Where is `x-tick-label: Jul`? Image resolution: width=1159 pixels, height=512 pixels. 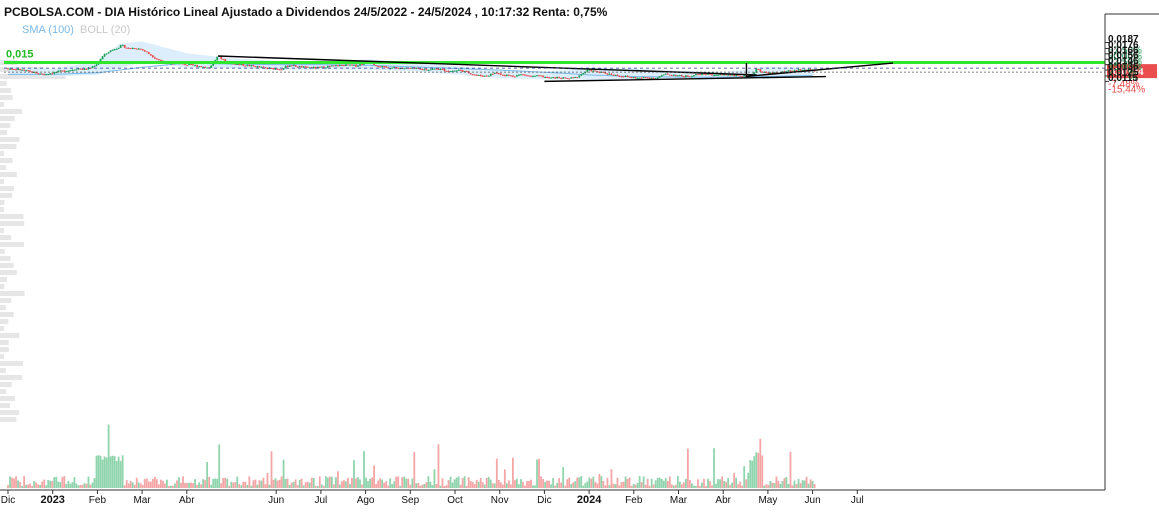 x-tick-label: Jul is located at coordinates (321, 500).